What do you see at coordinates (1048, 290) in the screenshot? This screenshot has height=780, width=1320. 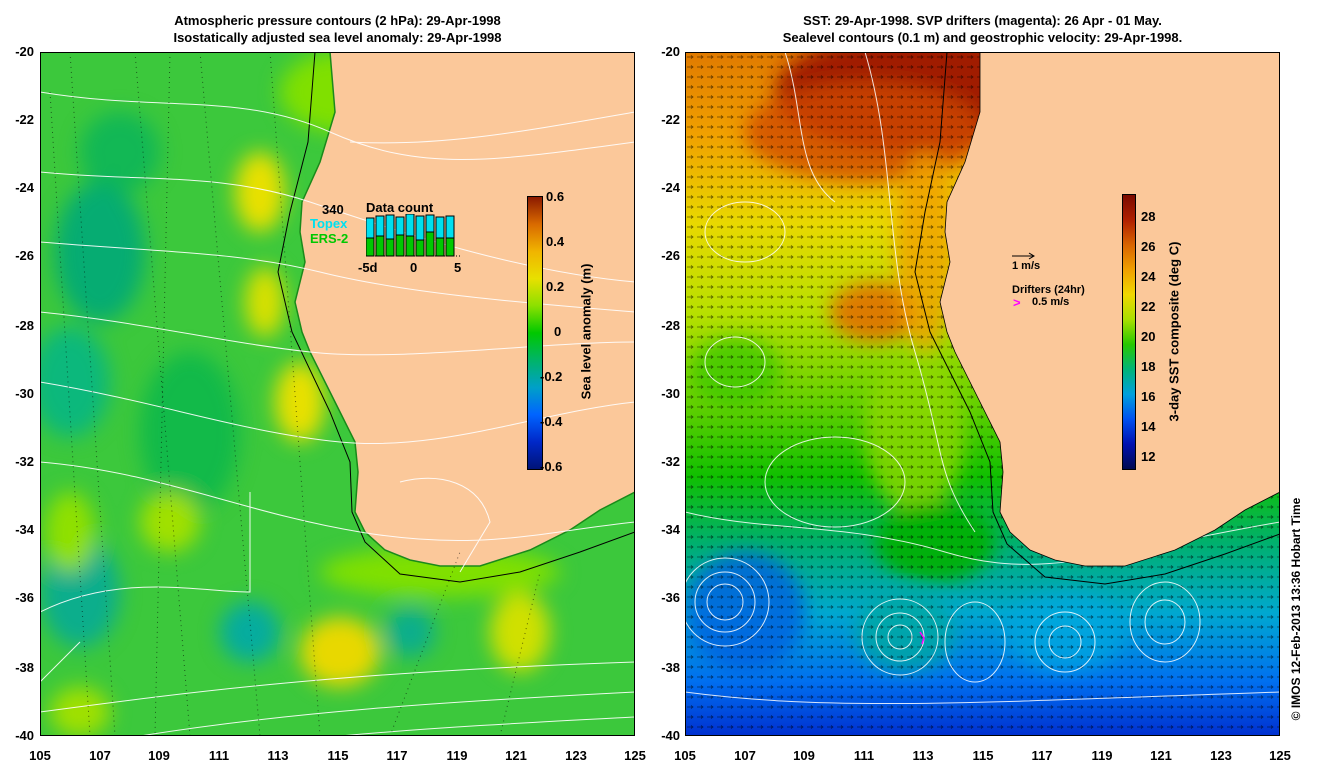 I see `drifters-label: Drifters (24hr)` at bounding box center [1048, 290].